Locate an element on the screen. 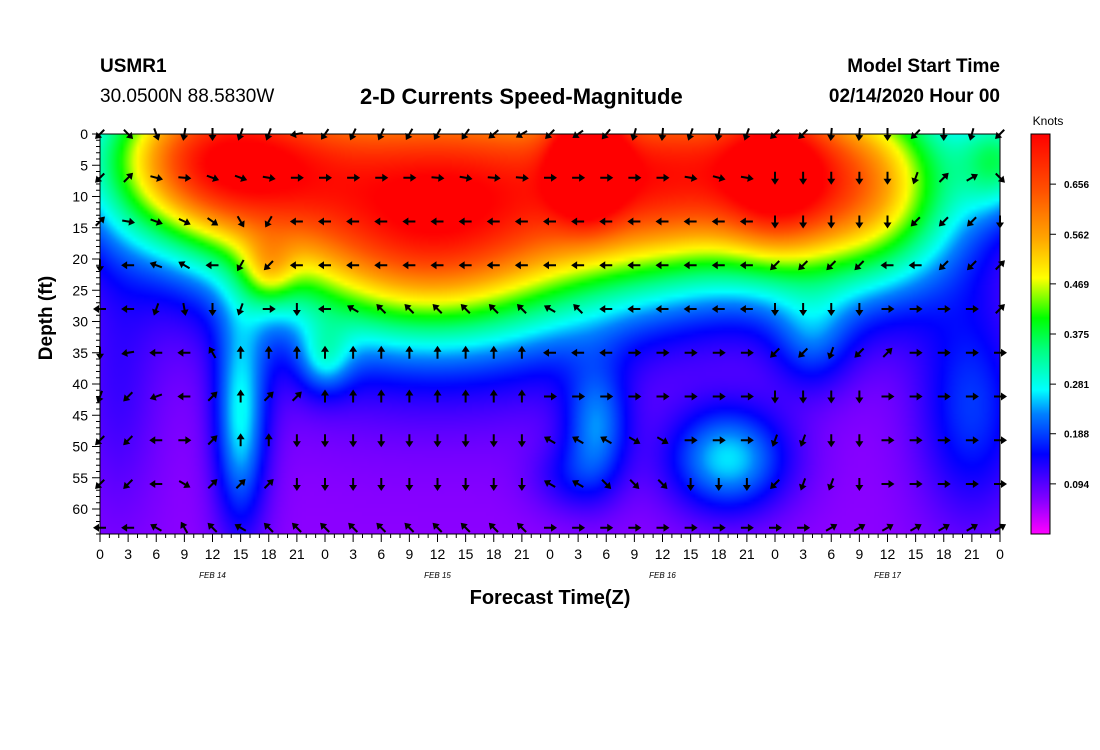  date-label: FEB 16 is located at coordinates (662, 575).